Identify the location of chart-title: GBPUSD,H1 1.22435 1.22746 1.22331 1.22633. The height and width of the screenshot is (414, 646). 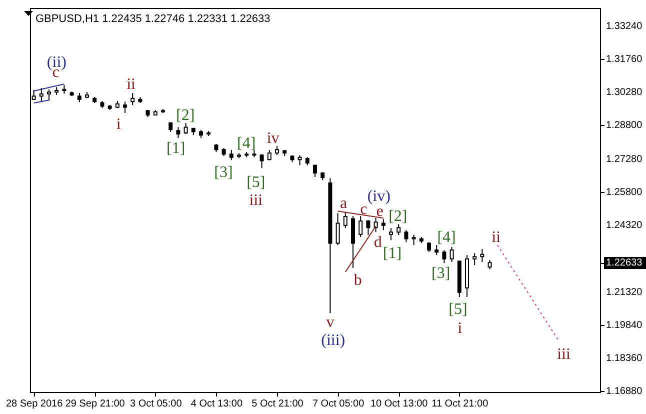
(152, 19).